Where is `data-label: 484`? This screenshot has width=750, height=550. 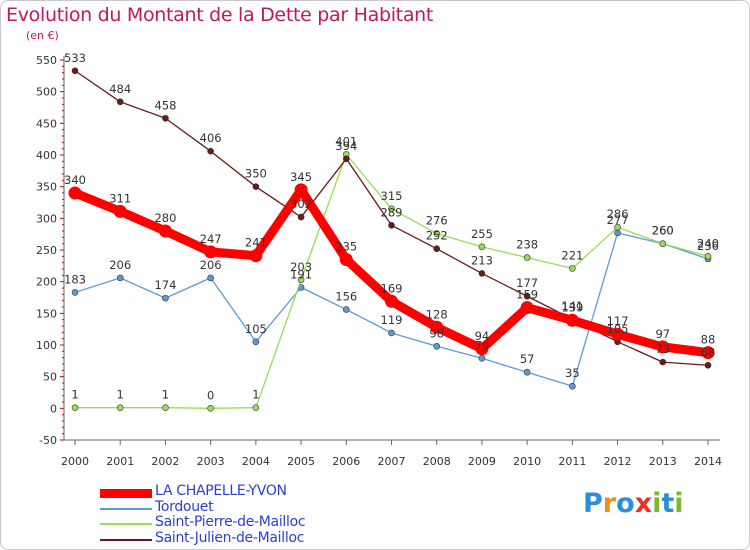 data-label: 484 is located at coordinates (120, 89).